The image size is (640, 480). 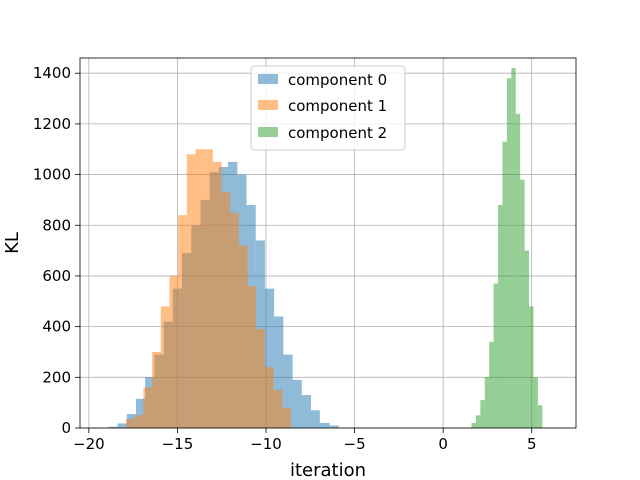 What do you see at coordinates (66, 428) in the screenshot?
I see `y-tick-label: 0` at bounding box center [66, 428].